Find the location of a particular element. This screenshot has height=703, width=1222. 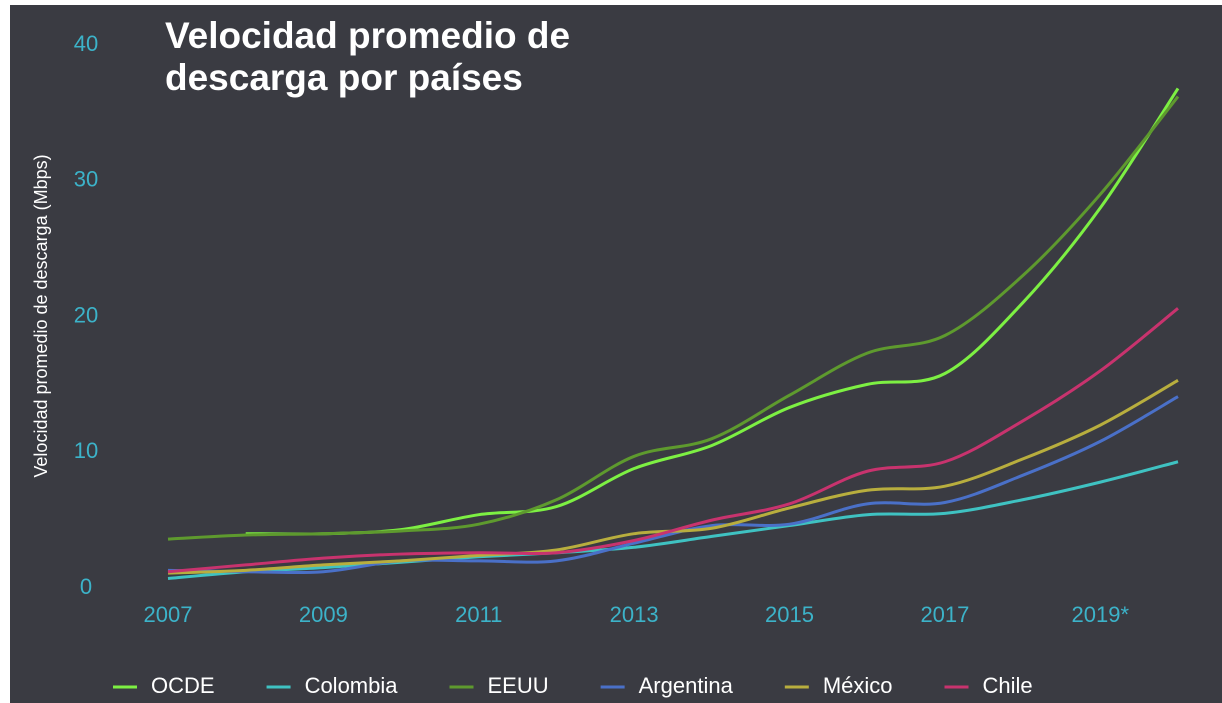

x-tick-label: 2013 is located at coordinates (634, 614).